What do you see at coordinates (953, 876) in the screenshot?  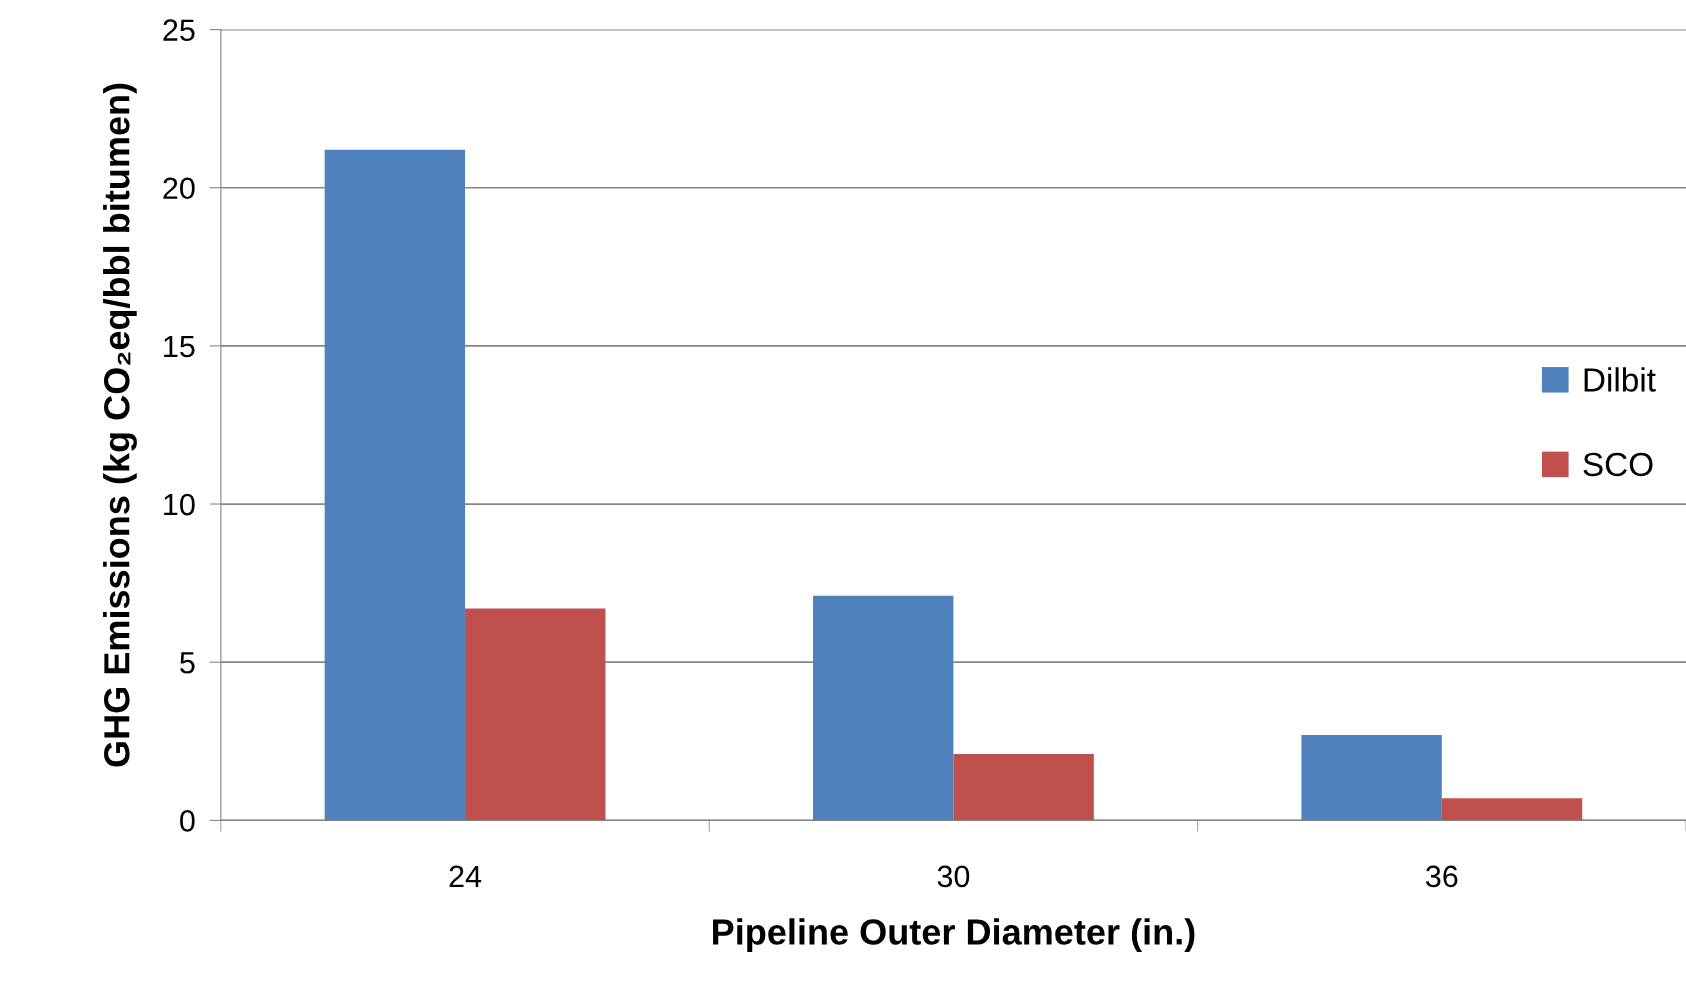 I see `x-tick-label: 30` at bounding box center [953, 876].